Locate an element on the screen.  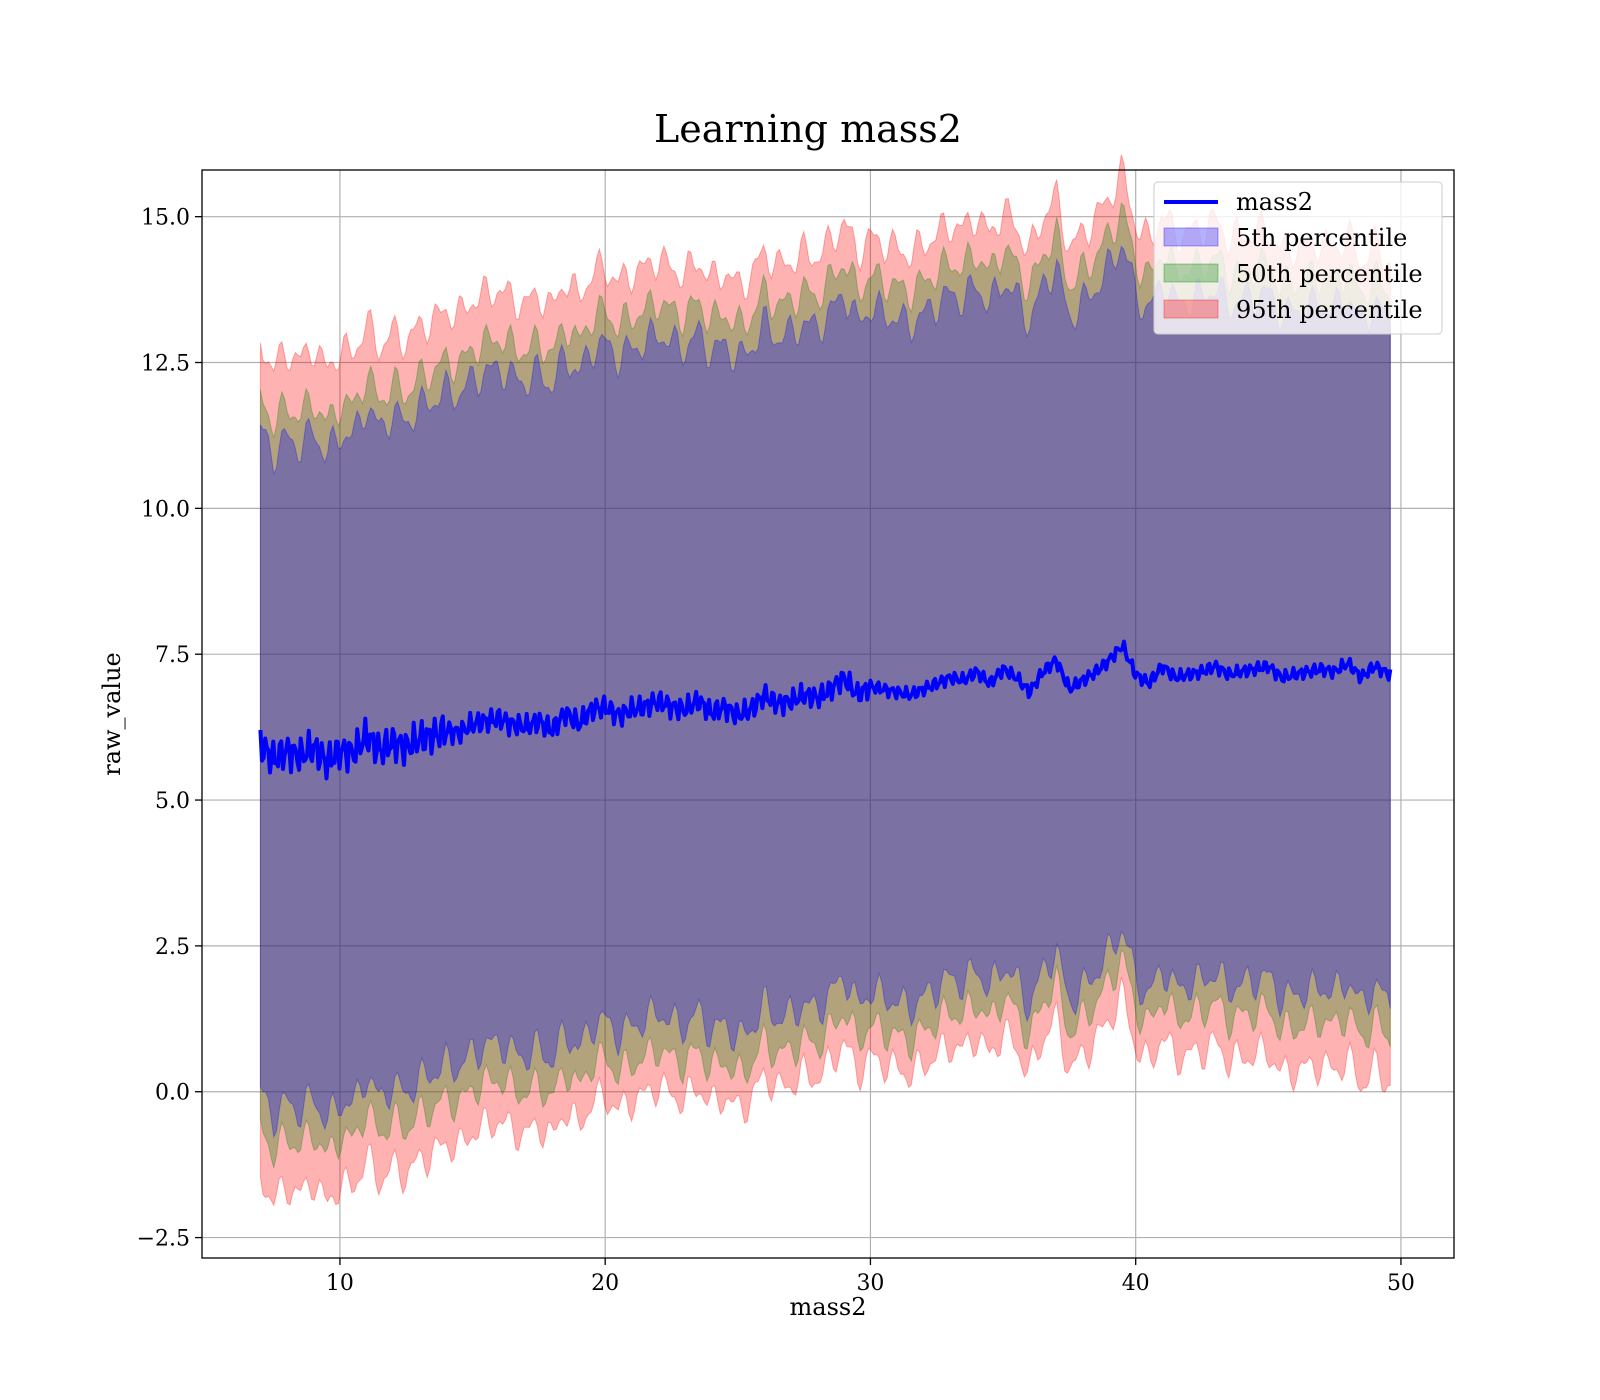
legend-swatch-p95 is located at coordinates (1191, 309).